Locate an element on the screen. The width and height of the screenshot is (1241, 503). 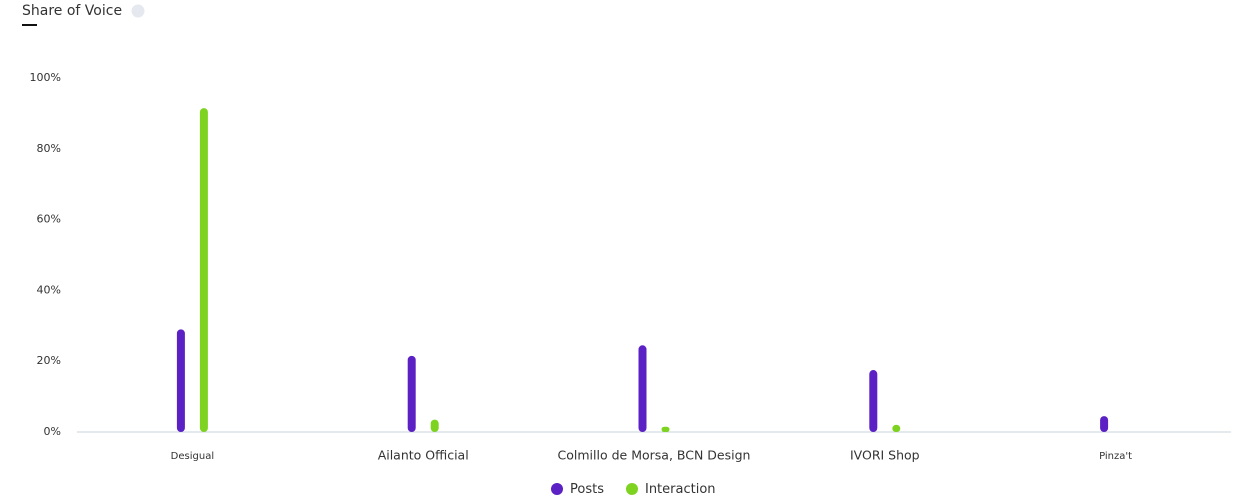
y-tick-label: 20% is located at coordinates (49, 360).